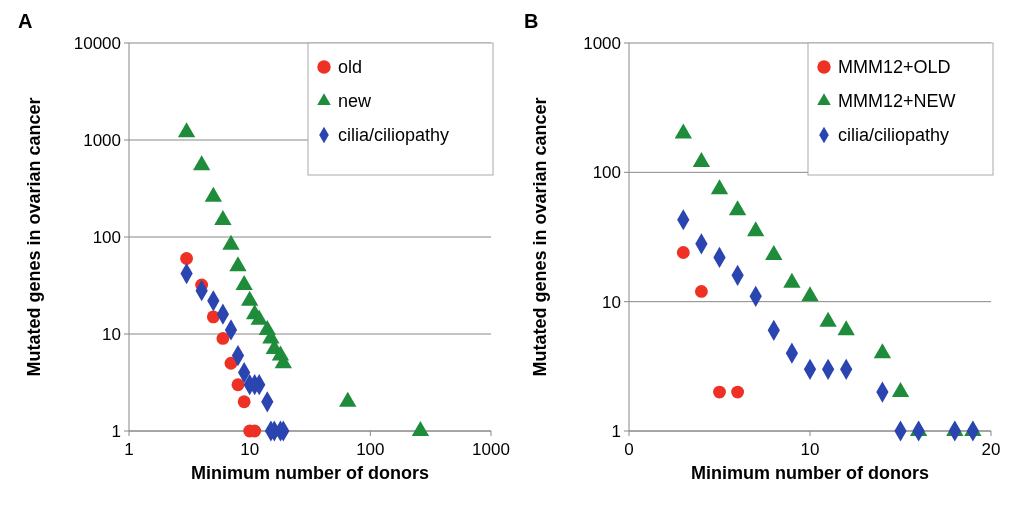 This screenshot has height=512, width=1016. What do you see at coordinates (129, 449) in the screenshot?
I see `x-tick-label: 1` at bounding box center [129, 449].